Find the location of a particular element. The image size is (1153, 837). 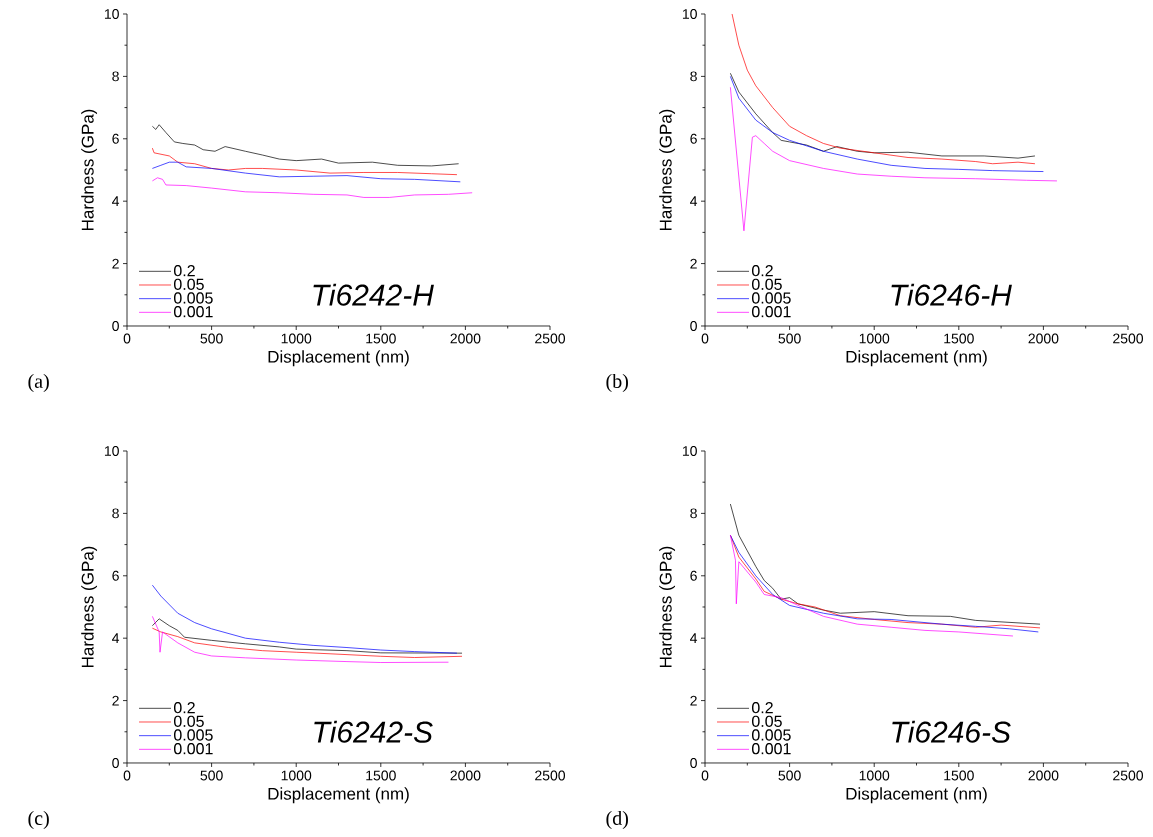

text: Ti6242-H is located at coordinates (373, 294).